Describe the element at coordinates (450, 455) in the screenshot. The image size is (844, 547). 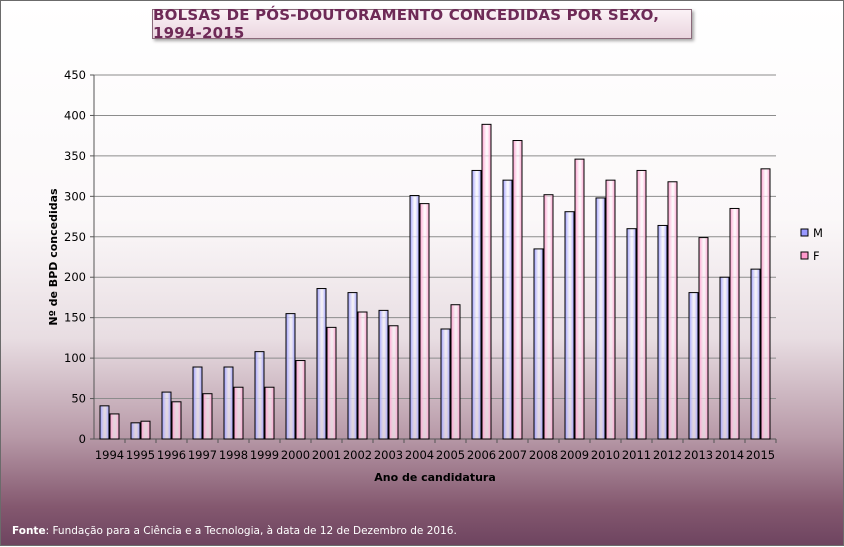
I see `x-tick-label: 2005` at that location.